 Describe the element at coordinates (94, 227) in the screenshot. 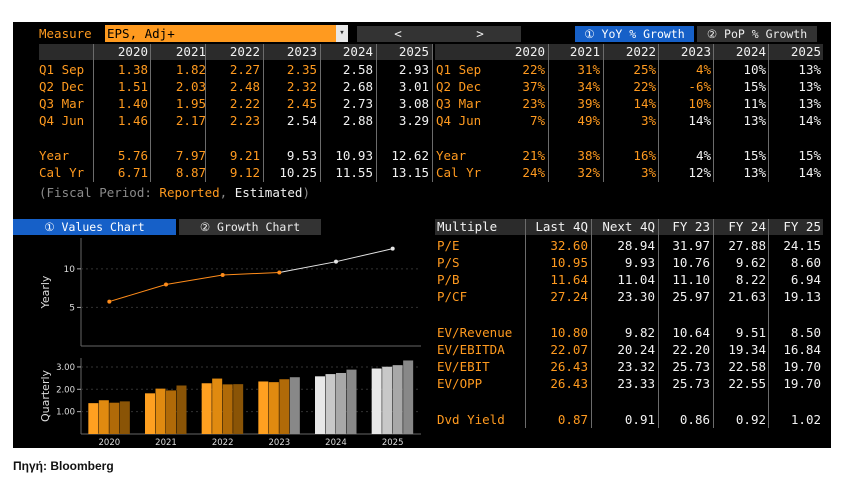

I see `tab-values-chart: ① Values Chart` at that location.